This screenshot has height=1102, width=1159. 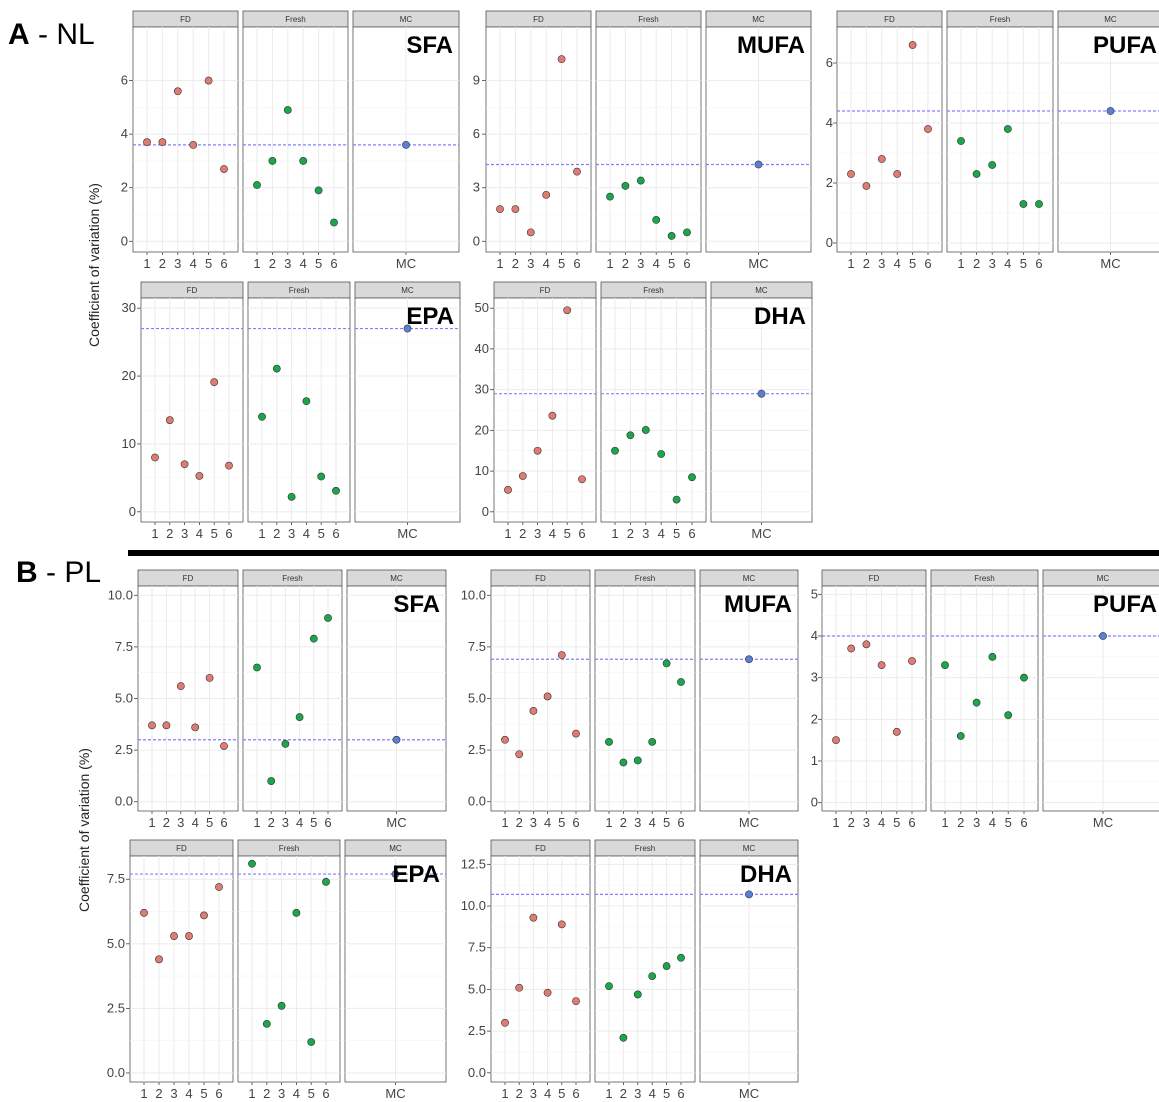 What do you see at coordinates (116, 1072) in the screenshot?
I see `y-tick-label: 0.0` at bounding box center [116, 1072].